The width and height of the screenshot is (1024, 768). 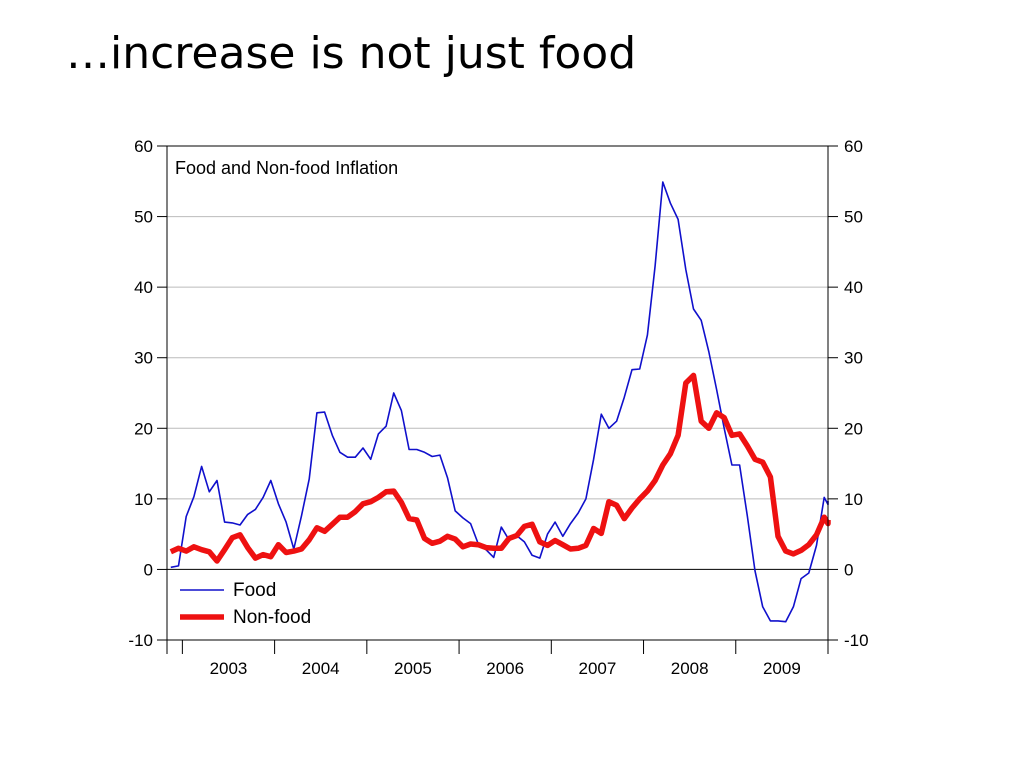 I want to click on slide-title: …increase is not just food, so click(x=351, y=53).